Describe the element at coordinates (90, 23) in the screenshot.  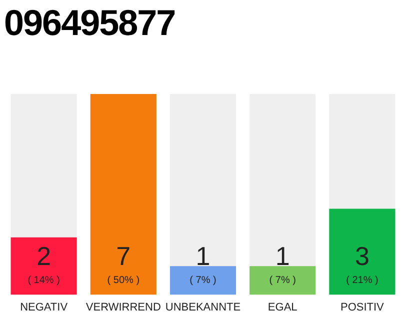
I see `chart-title: 096495877` at that location.